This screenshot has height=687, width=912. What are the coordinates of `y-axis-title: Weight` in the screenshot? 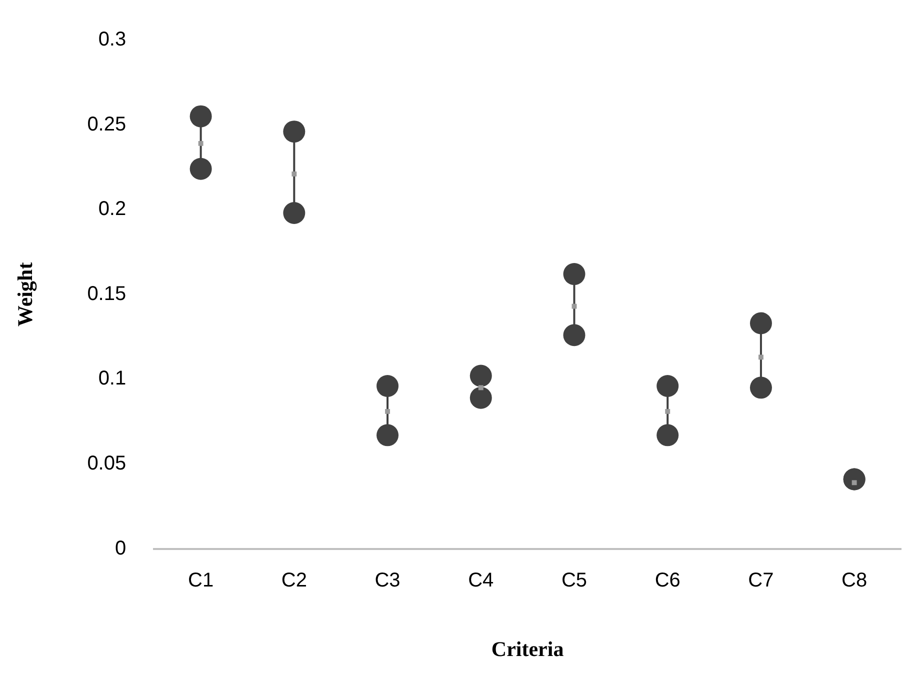 It's located at (25, 294).